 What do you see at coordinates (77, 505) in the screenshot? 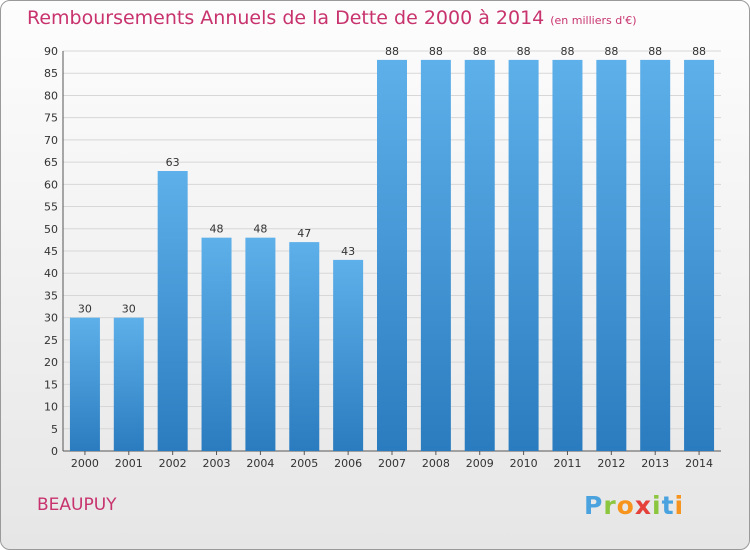
I see `place-name: BEAUPUY` at bounding box center [77, 505].